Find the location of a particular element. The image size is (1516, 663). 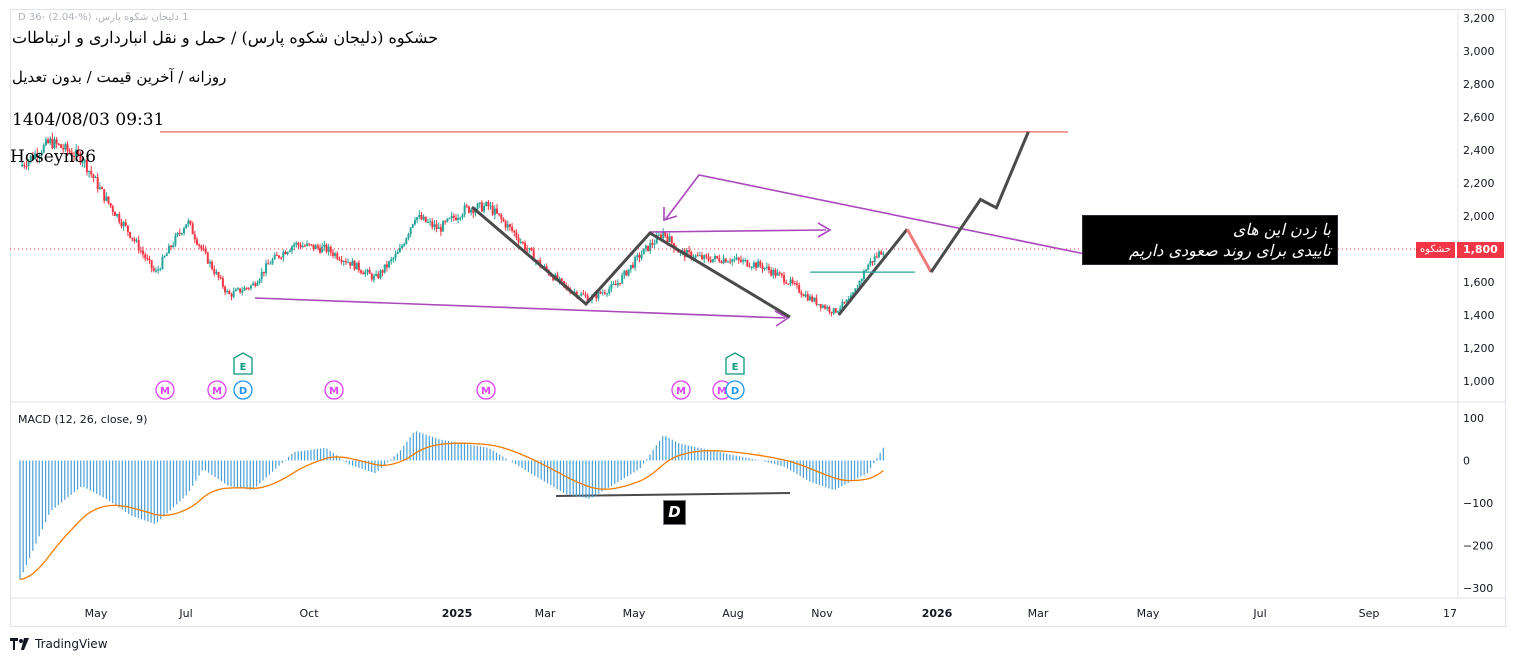

upper-trendline is located at coordinates (875, 214).